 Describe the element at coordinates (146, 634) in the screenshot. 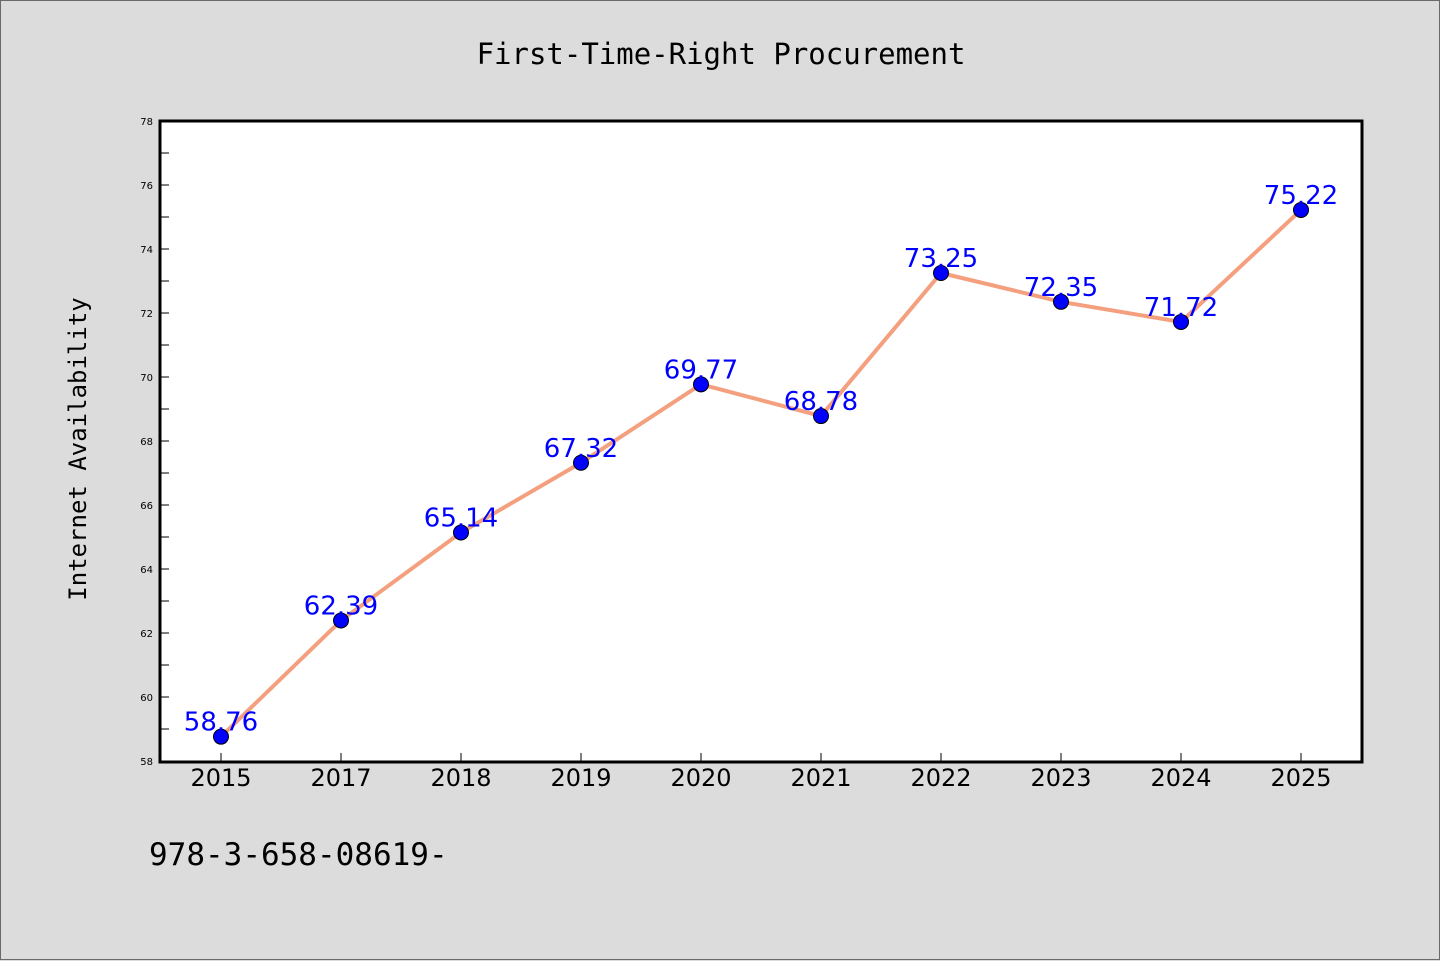

I see `y-tick-label: 62` at that location.